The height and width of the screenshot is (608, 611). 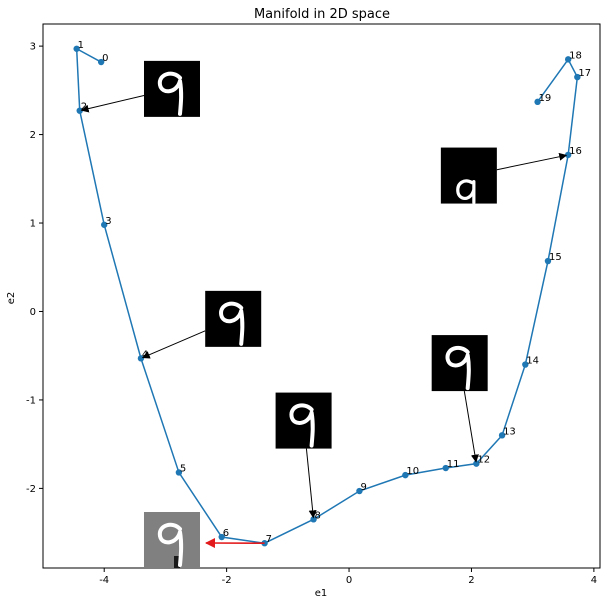 I want to click on point-label: 5, so click(x=183, y=468).